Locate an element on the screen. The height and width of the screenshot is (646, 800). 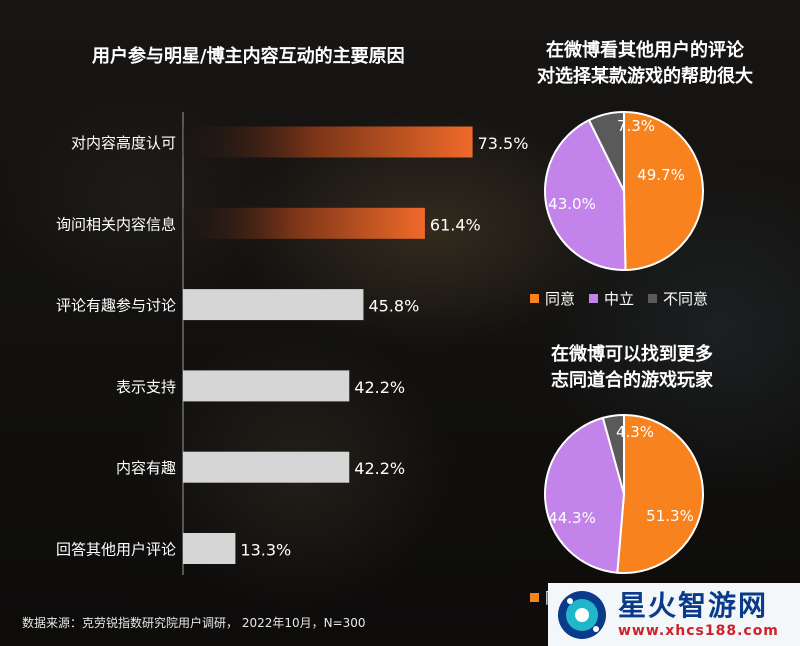
pie1-svg-value-label-1: 43.0% is located at coordinates (572, 204).